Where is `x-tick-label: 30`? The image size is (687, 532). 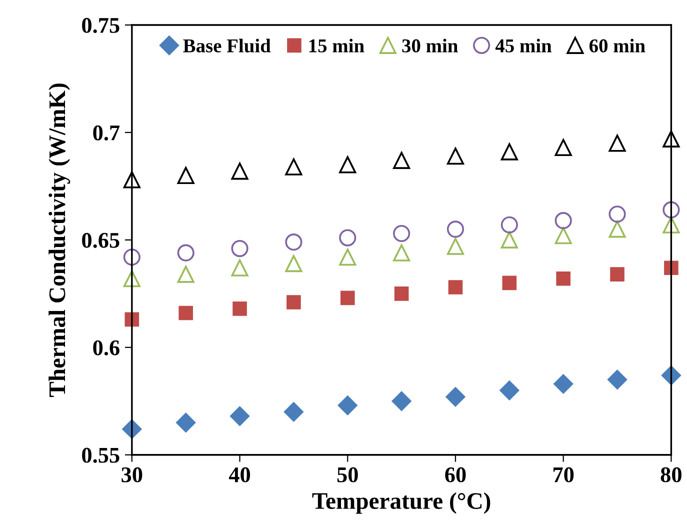
x-tick-label: 30 is located at coordinates (132, 474).